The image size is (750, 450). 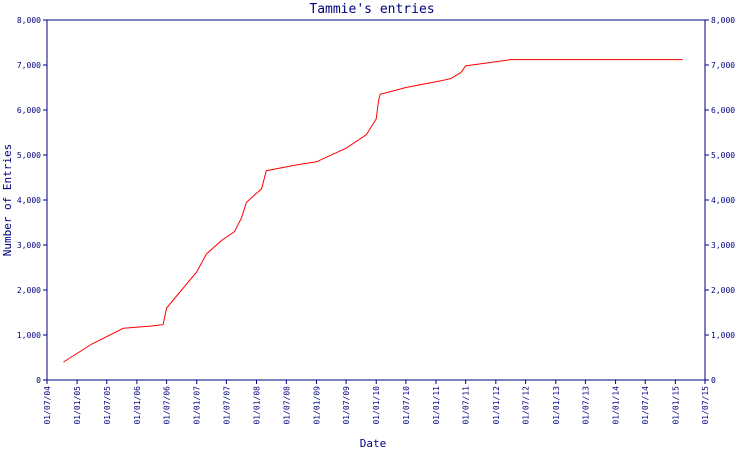 I want to click on y-tick-label-left: 8,000, so click(x=29, y=20).